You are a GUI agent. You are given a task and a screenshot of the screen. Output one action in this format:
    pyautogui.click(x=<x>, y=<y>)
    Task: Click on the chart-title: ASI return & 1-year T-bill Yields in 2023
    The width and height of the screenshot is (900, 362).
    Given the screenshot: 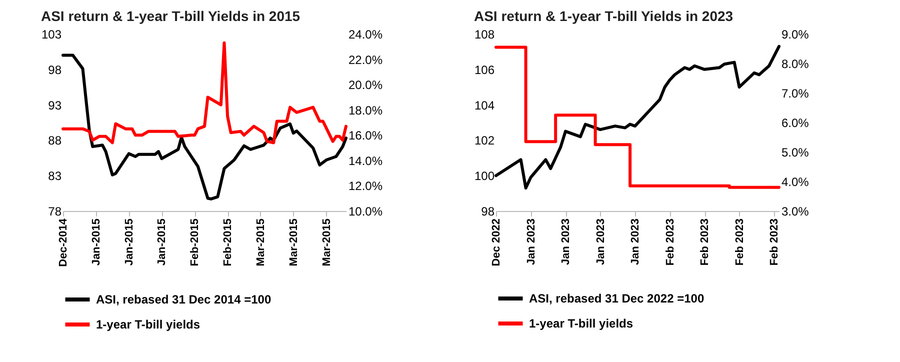 What is the action you would take?
    pyautogui.click(x=604, y=16)
    